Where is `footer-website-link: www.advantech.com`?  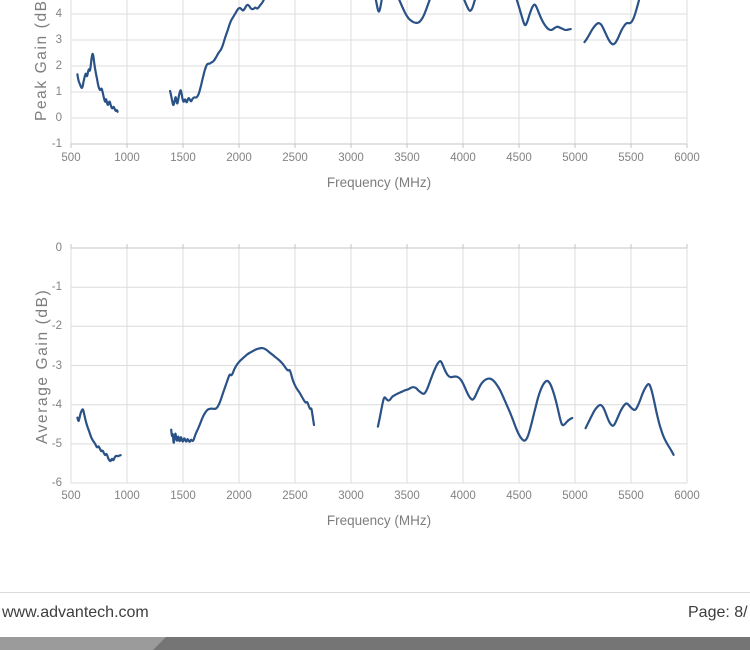
footer-website-link: www.advantech.com is located at coordinates (75, 612).